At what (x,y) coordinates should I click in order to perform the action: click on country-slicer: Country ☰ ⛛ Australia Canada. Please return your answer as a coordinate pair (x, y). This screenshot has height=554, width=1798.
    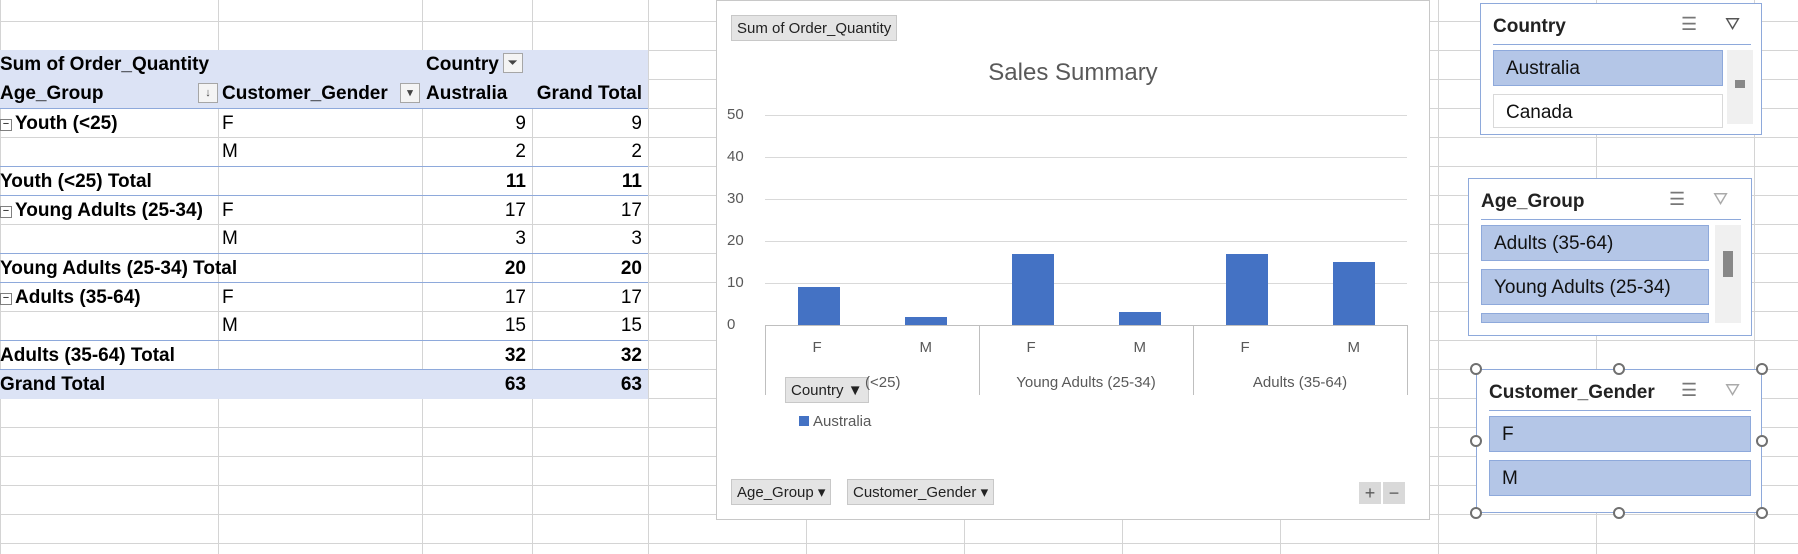
    Looking at the image, I should click on (1621, 69).